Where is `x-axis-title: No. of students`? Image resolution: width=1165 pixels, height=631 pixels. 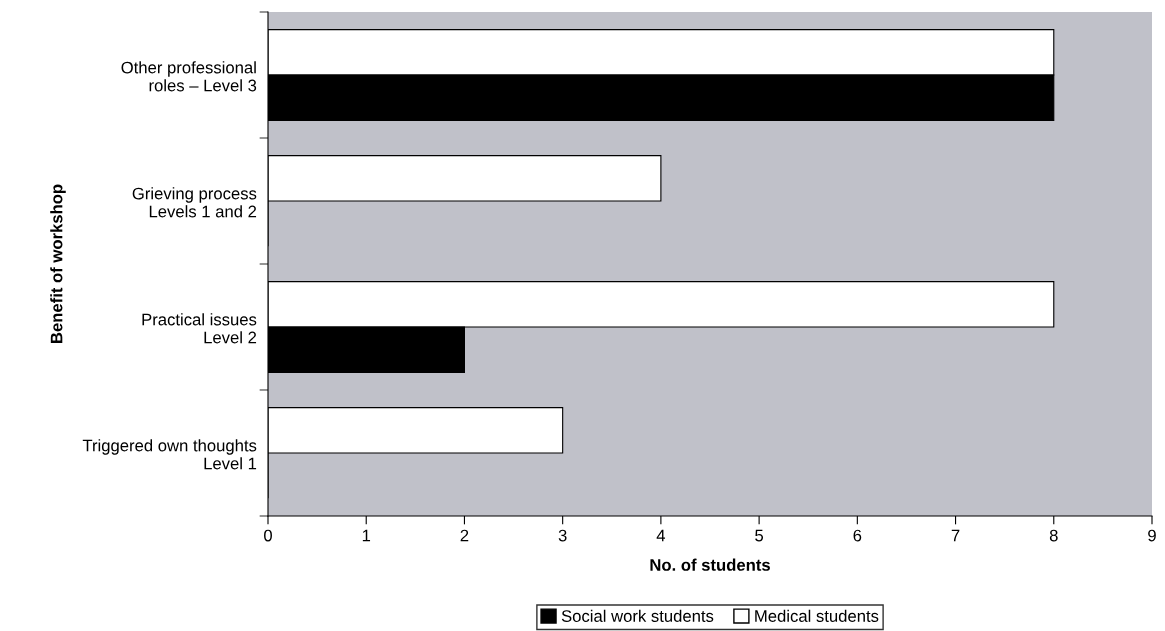
x-axis-title: No. of students is located at coordinates (710, 564).